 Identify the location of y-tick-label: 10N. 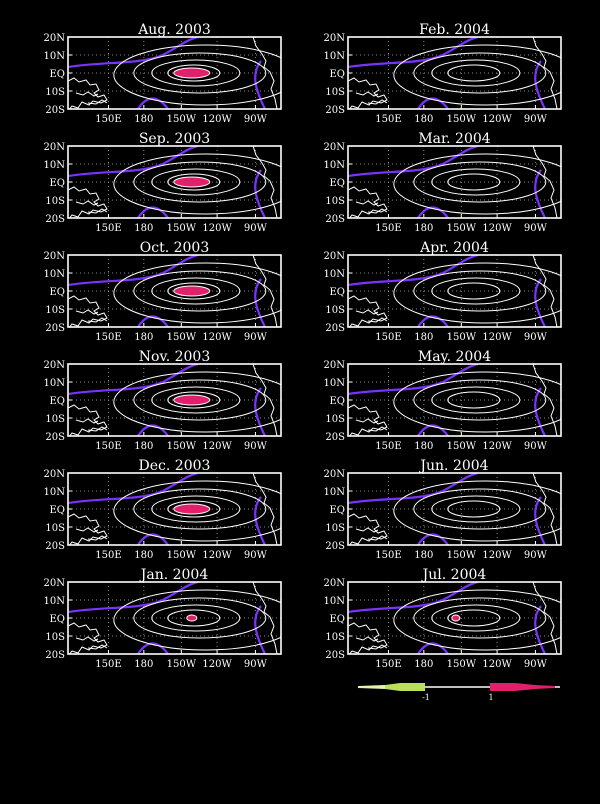
(335, 274).